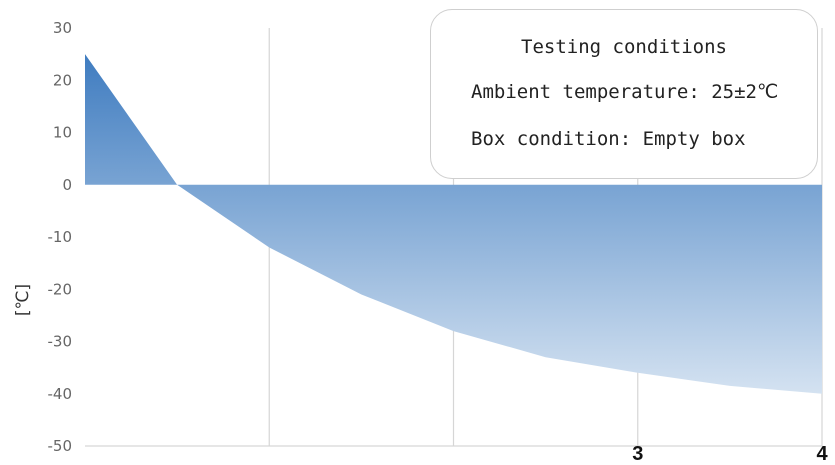  Describe the element at coordinates (62, 80) in the screenshot. I see `y-tick-label: 20` at that location.